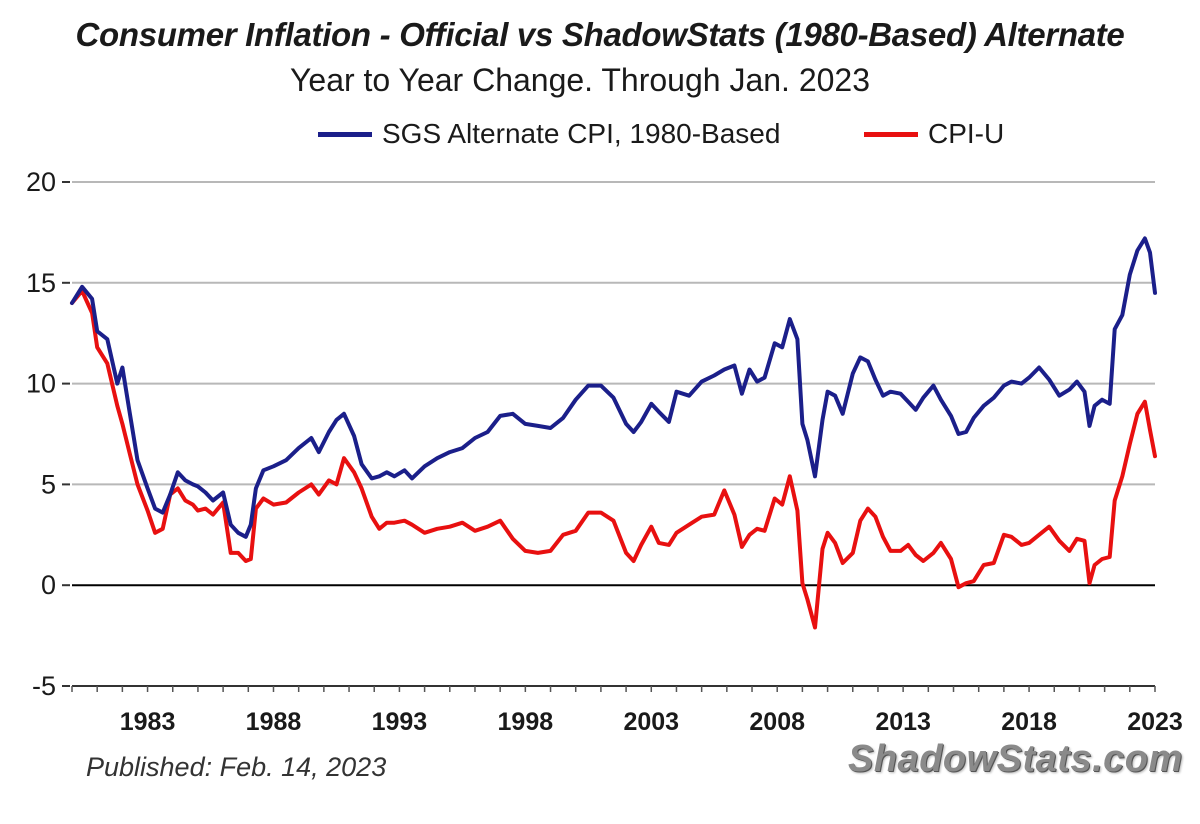 The width and height of the screenshot is (1200, 824). What do you see at coordinates (41, 182) in the screenshot?
I see `y-tick-label: 20` at bounding box center [41, 182].